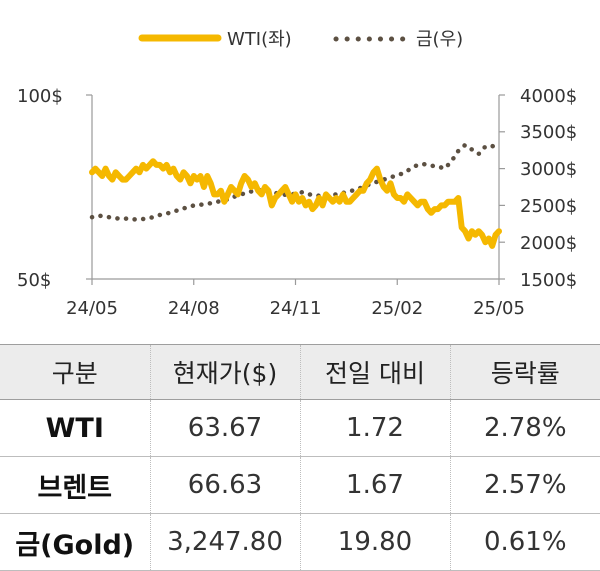 This screenshot has height=571, width=600. Describe the element at coordinates (548, 280) in the screenshot. I see `right-tick-label-1500: 1500$` at that location.